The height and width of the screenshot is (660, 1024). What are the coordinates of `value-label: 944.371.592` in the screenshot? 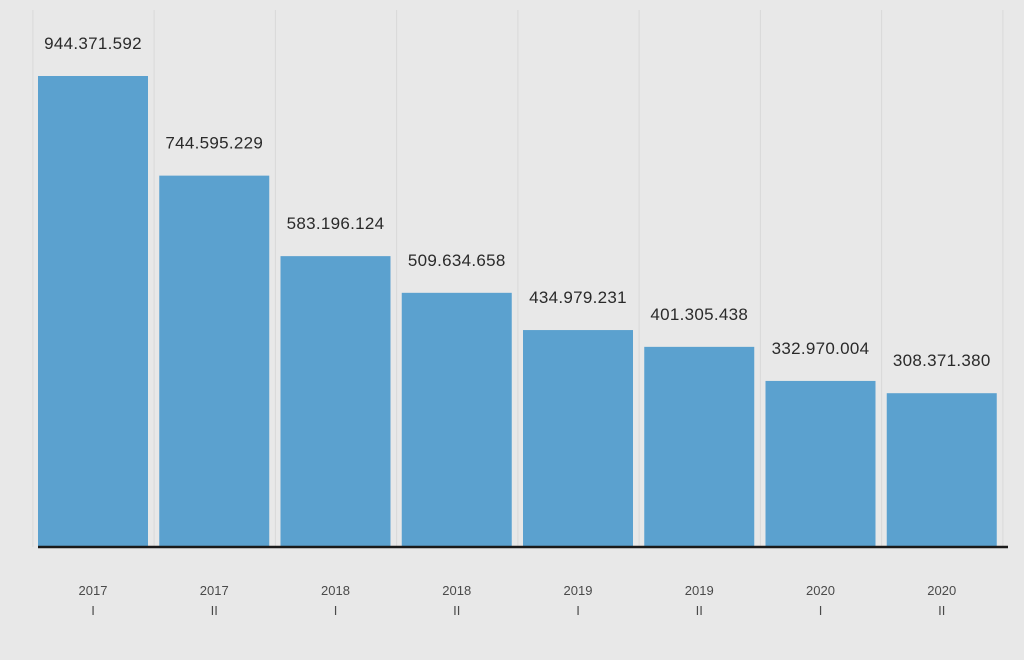 It's located at (93, 43).